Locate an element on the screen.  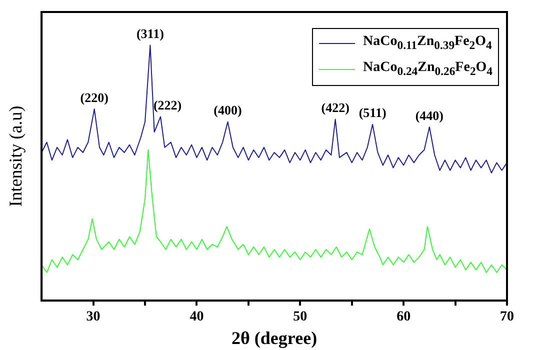
y-axis-title: Intensity (a.u) is located at coordinates (16, 156).